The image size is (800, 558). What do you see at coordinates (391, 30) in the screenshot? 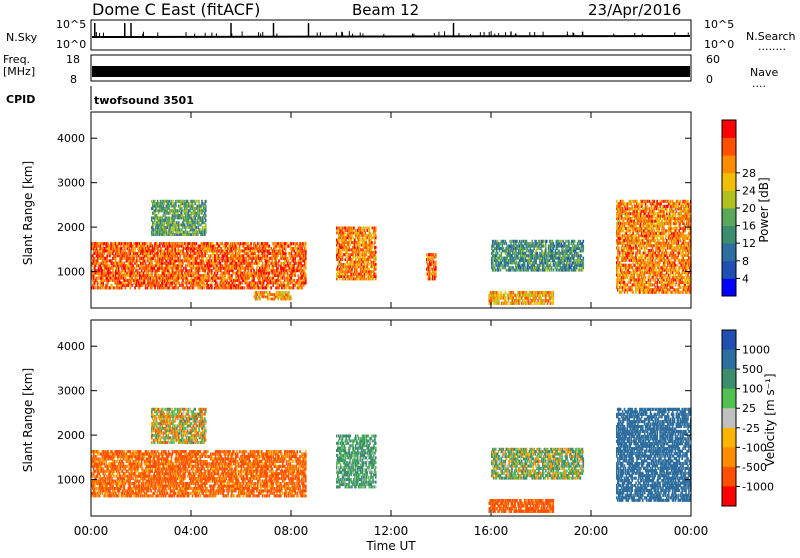
I see `nsky-trace` at bounding box center [391, 30].